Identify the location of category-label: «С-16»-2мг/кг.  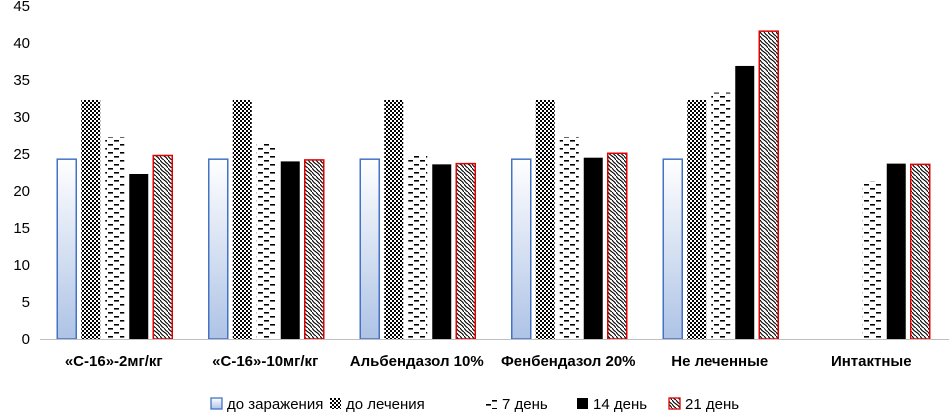
(114, 361).